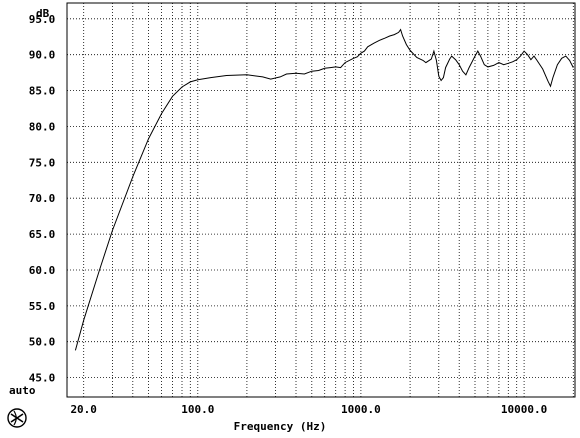 The width and height of the screenshot is (580, 438). I want to click on y-tick-label: 95.0, so click(42, 19).